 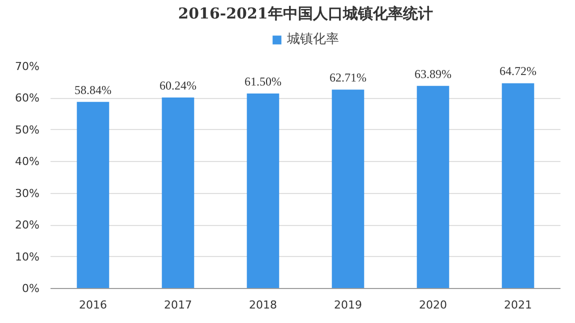 I want to click on data-label: 63.89%, so click(x=433, y=73).